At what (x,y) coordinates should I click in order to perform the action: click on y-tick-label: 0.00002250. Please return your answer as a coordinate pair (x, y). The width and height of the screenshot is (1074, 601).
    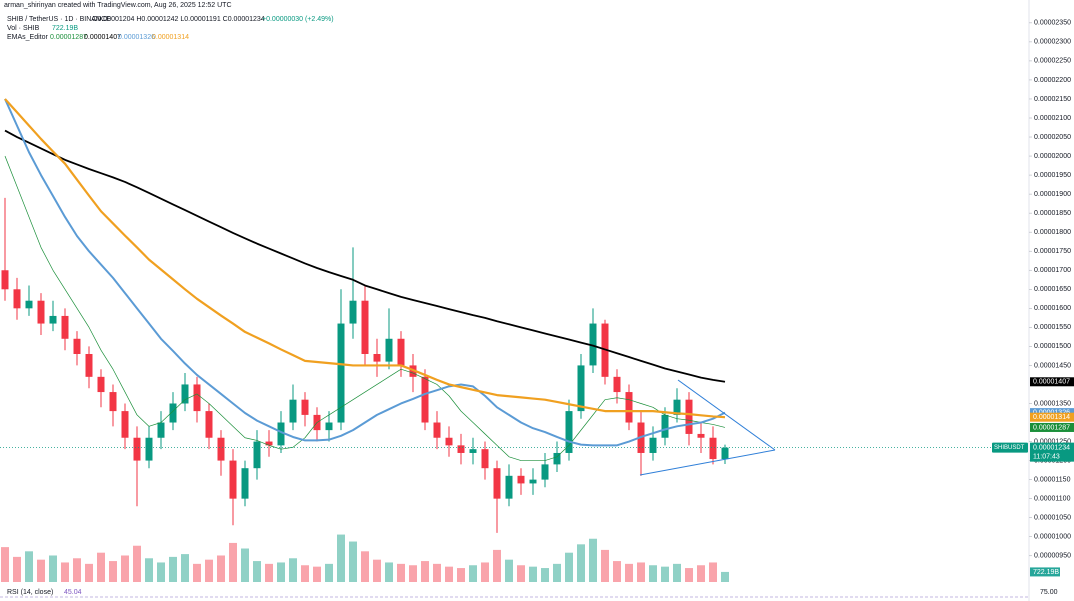
    Looking at the image, I should click on (1052, 61).